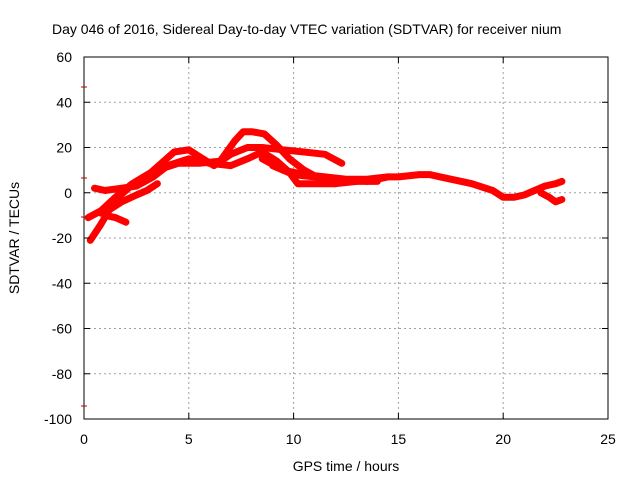  I want to click on x-axis-label: GPS time / hours, so click(346, 466).